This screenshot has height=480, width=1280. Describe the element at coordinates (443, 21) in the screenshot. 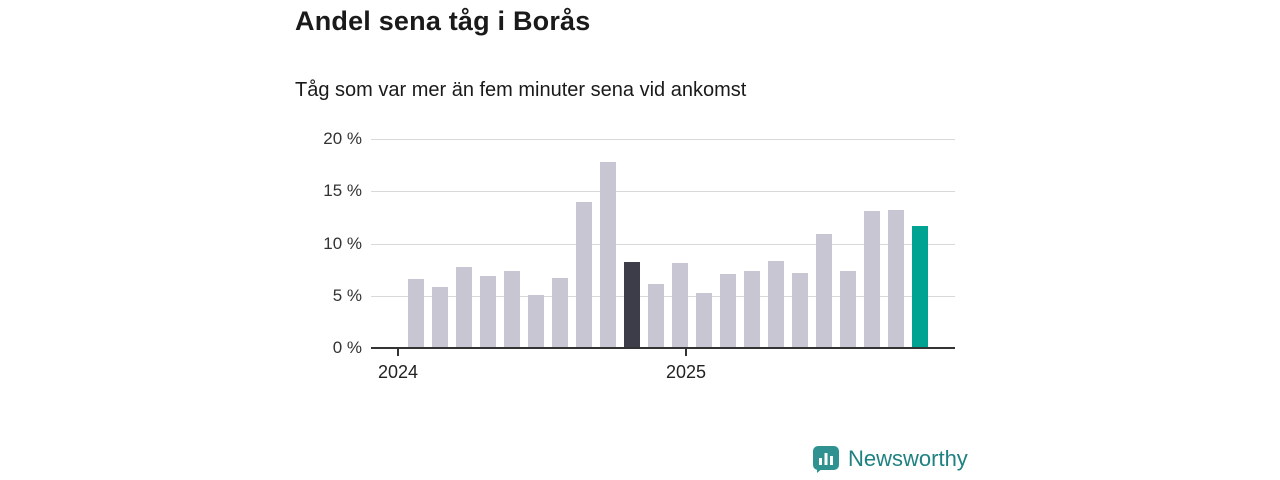

I see `chart-title: Andel sena tåg i Borås` at that location.